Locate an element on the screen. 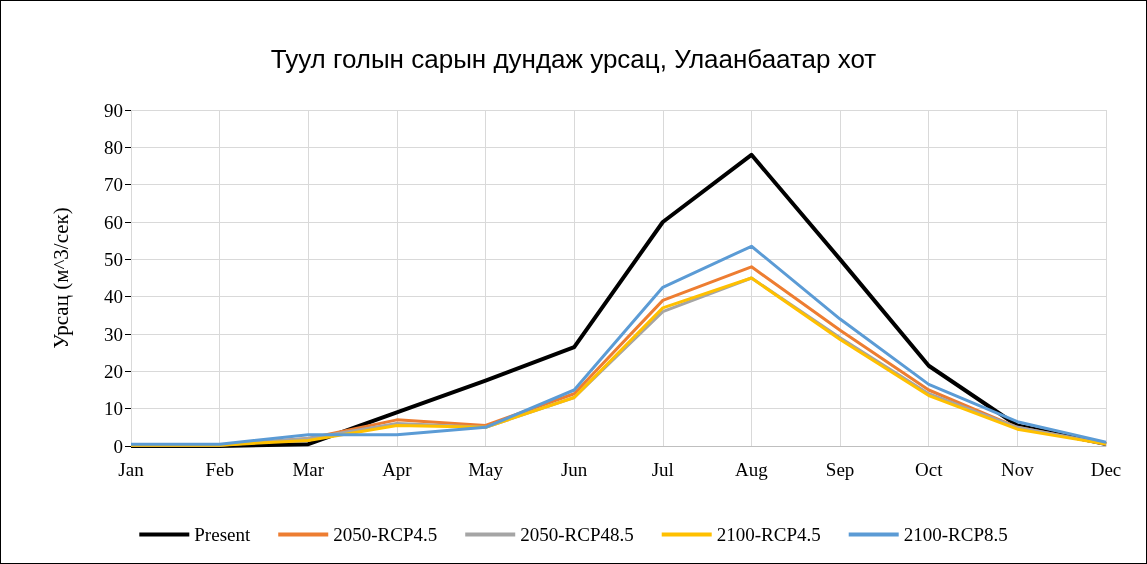 The height and width of the screenshot is (564, 1147). legend-label: 2050-RCP4.5 is located at coordinates (385, 534).